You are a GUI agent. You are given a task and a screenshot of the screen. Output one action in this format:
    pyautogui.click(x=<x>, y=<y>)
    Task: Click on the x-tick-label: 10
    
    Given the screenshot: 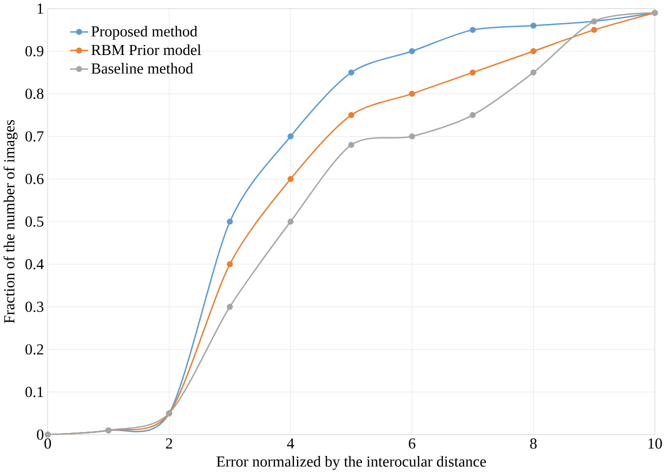 What is the action you would take?
    pyautogui.click(x=655, y=443)
    